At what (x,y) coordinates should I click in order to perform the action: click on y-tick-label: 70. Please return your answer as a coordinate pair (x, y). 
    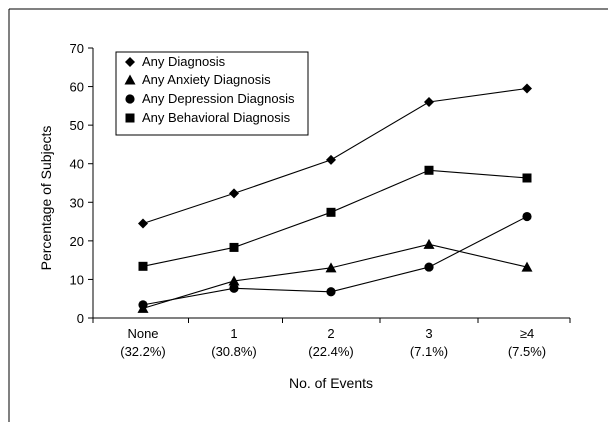
    Looking at the image, I should click on (77, 48).